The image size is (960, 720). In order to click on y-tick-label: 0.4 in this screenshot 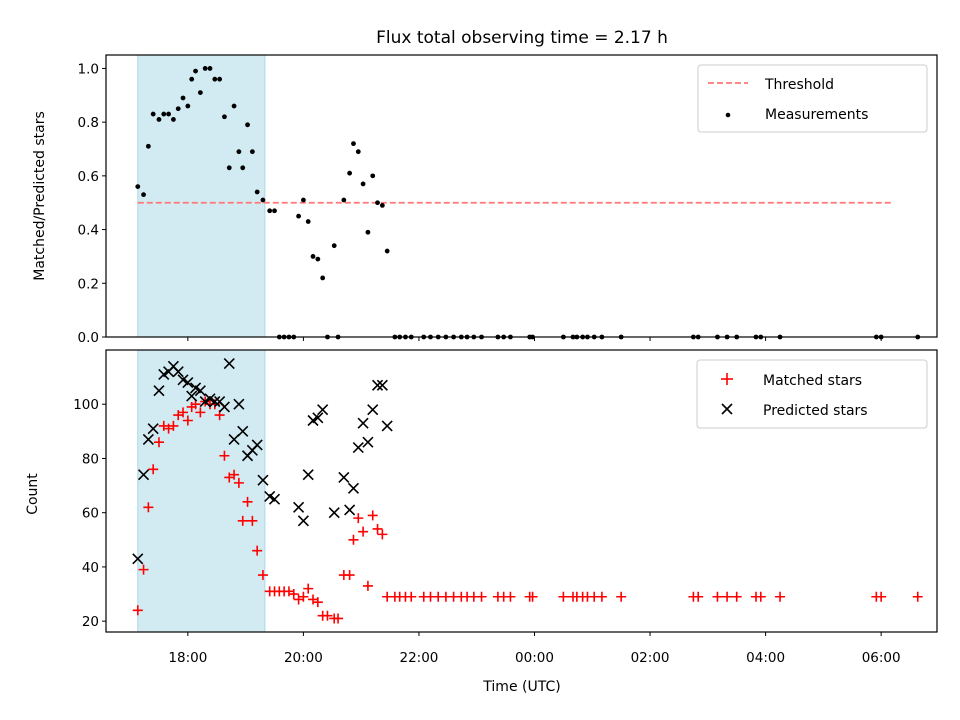, I will do `click(88, 231)`.